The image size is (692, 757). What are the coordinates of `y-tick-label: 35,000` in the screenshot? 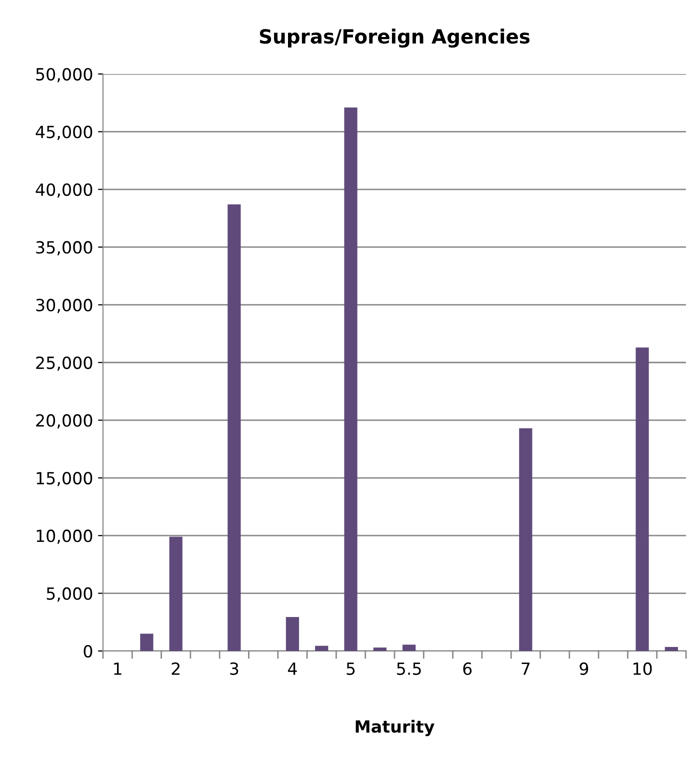 It's located at (64, 248).